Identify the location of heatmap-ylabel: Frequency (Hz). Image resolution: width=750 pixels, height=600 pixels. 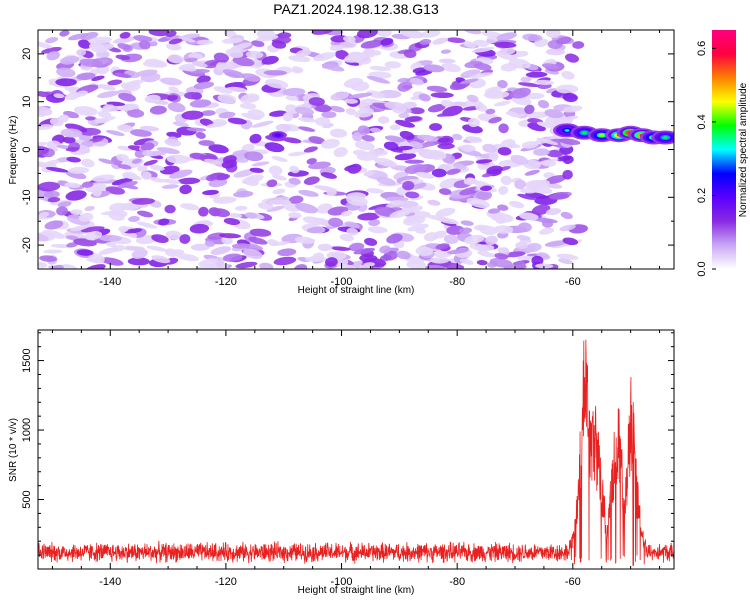
(13, 150).